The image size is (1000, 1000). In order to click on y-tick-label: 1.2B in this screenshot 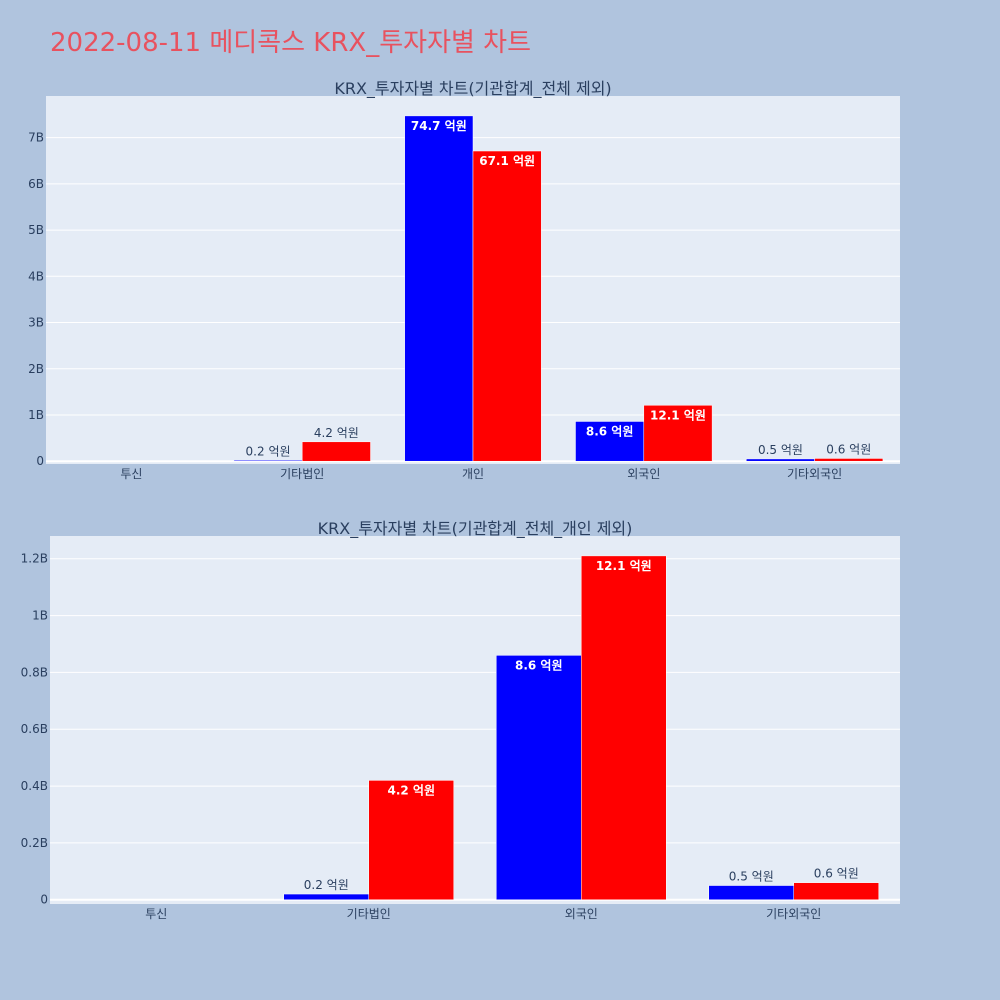, I will do `click(34, 559)`.